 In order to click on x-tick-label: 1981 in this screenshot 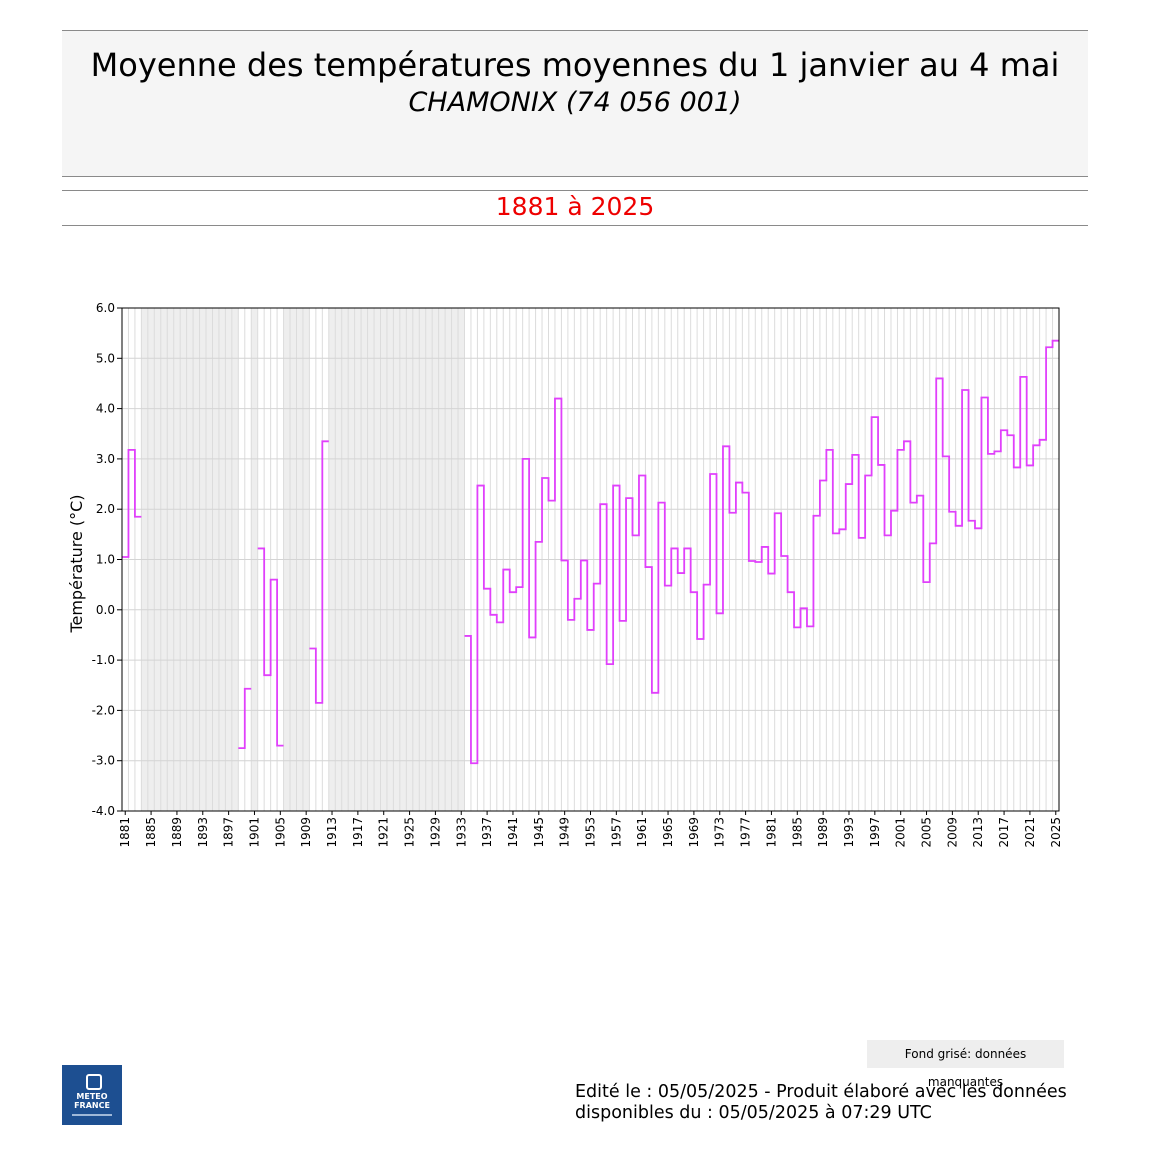, I will do `click(771, 832)`.